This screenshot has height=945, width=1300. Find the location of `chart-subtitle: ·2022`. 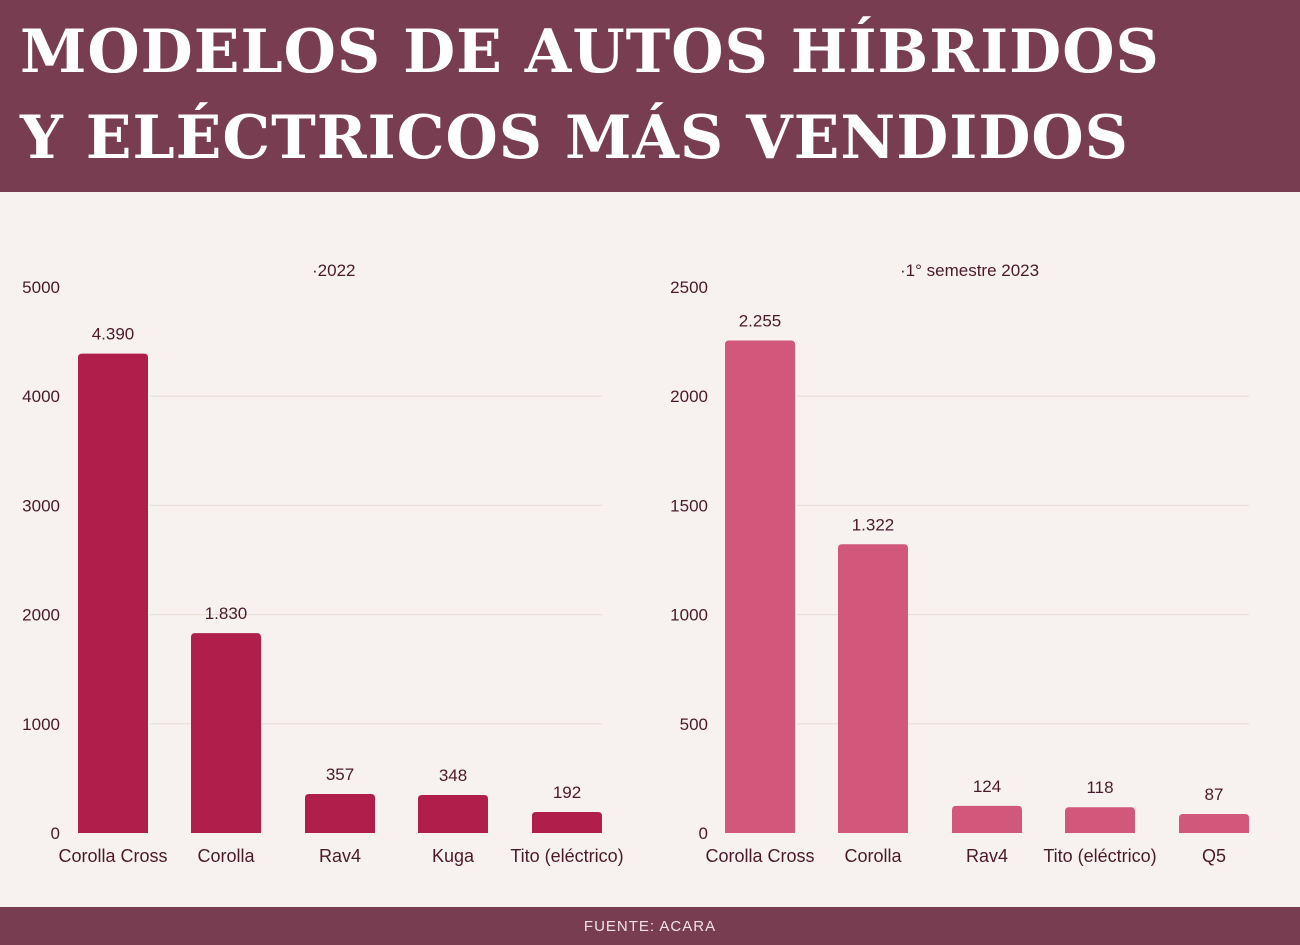

chart-subtitle: ·2022 is located at coordinates (333, 270).